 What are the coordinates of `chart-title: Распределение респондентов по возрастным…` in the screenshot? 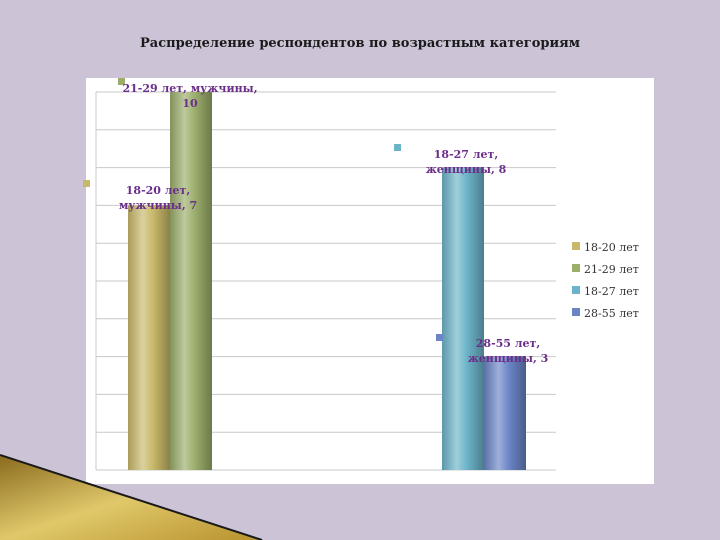 It's located at (360, 43).